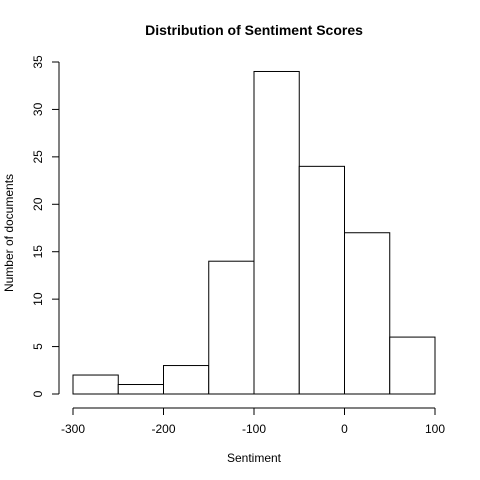  Describe the element at coordinates (38, 62) in the screenshot. I see `y-tick-label: 35` at that location.